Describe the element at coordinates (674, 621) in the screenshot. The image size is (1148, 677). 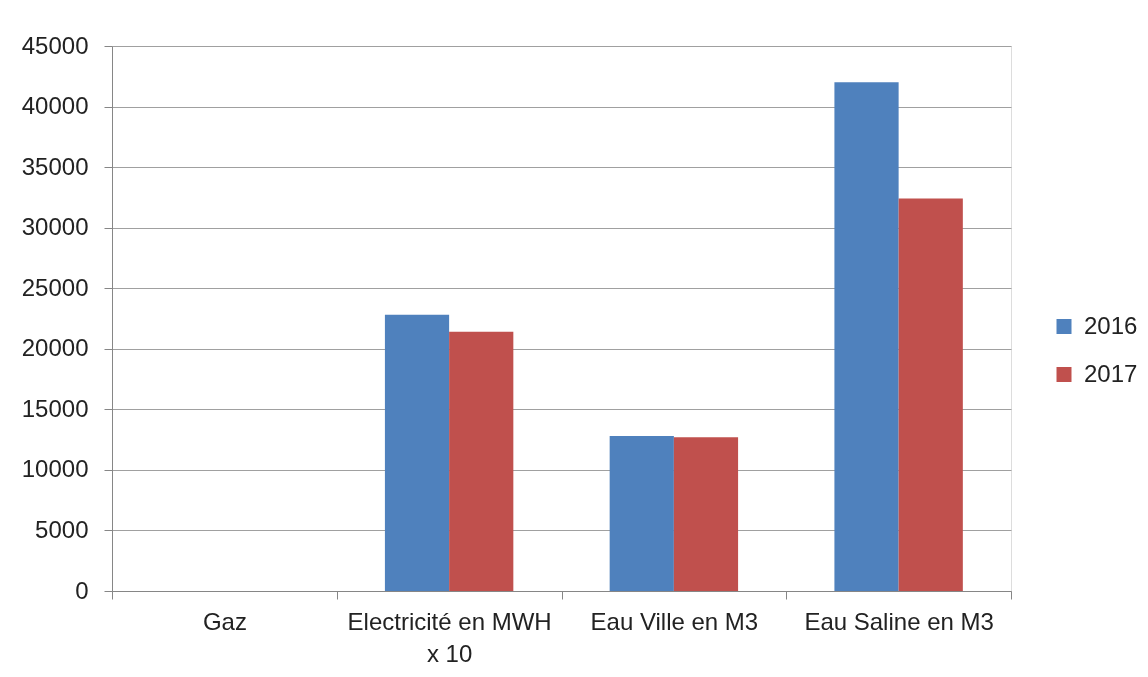
I see `x-tick-label: Eau Ville en M3` at that location.